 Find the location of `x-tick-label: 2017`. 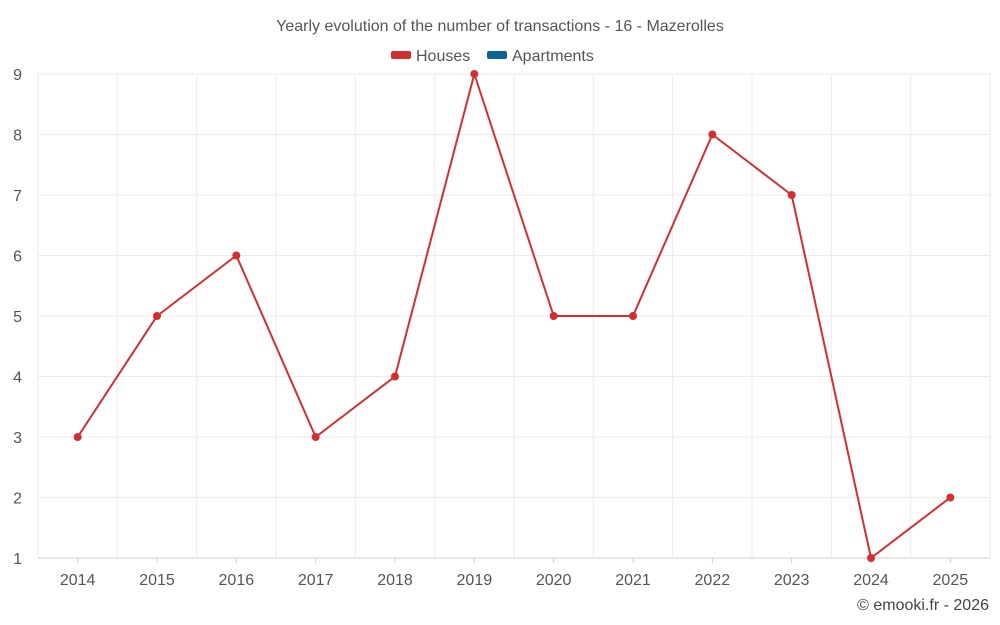

x-tick-label: 2017 is located at coordinates (316, 580).